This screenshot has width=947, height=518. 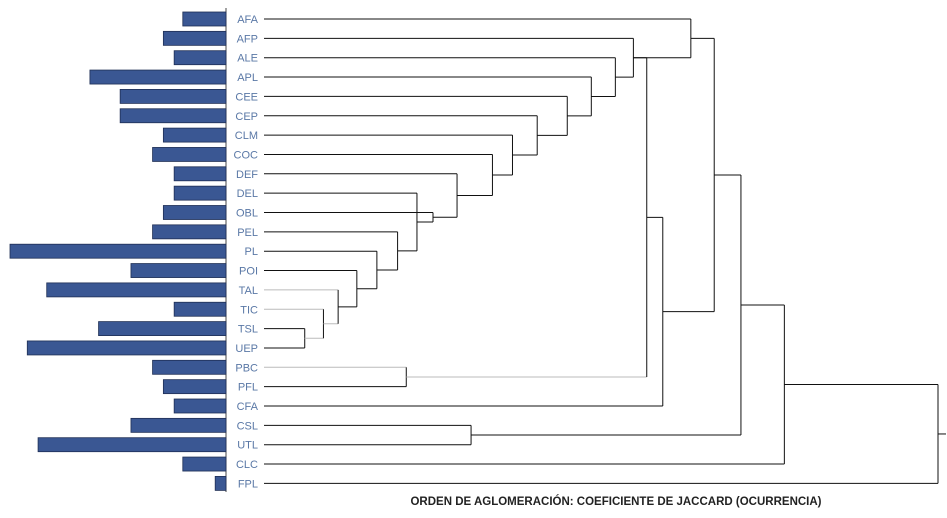 I want to click on merge-n25, so click(x=601, y=434).